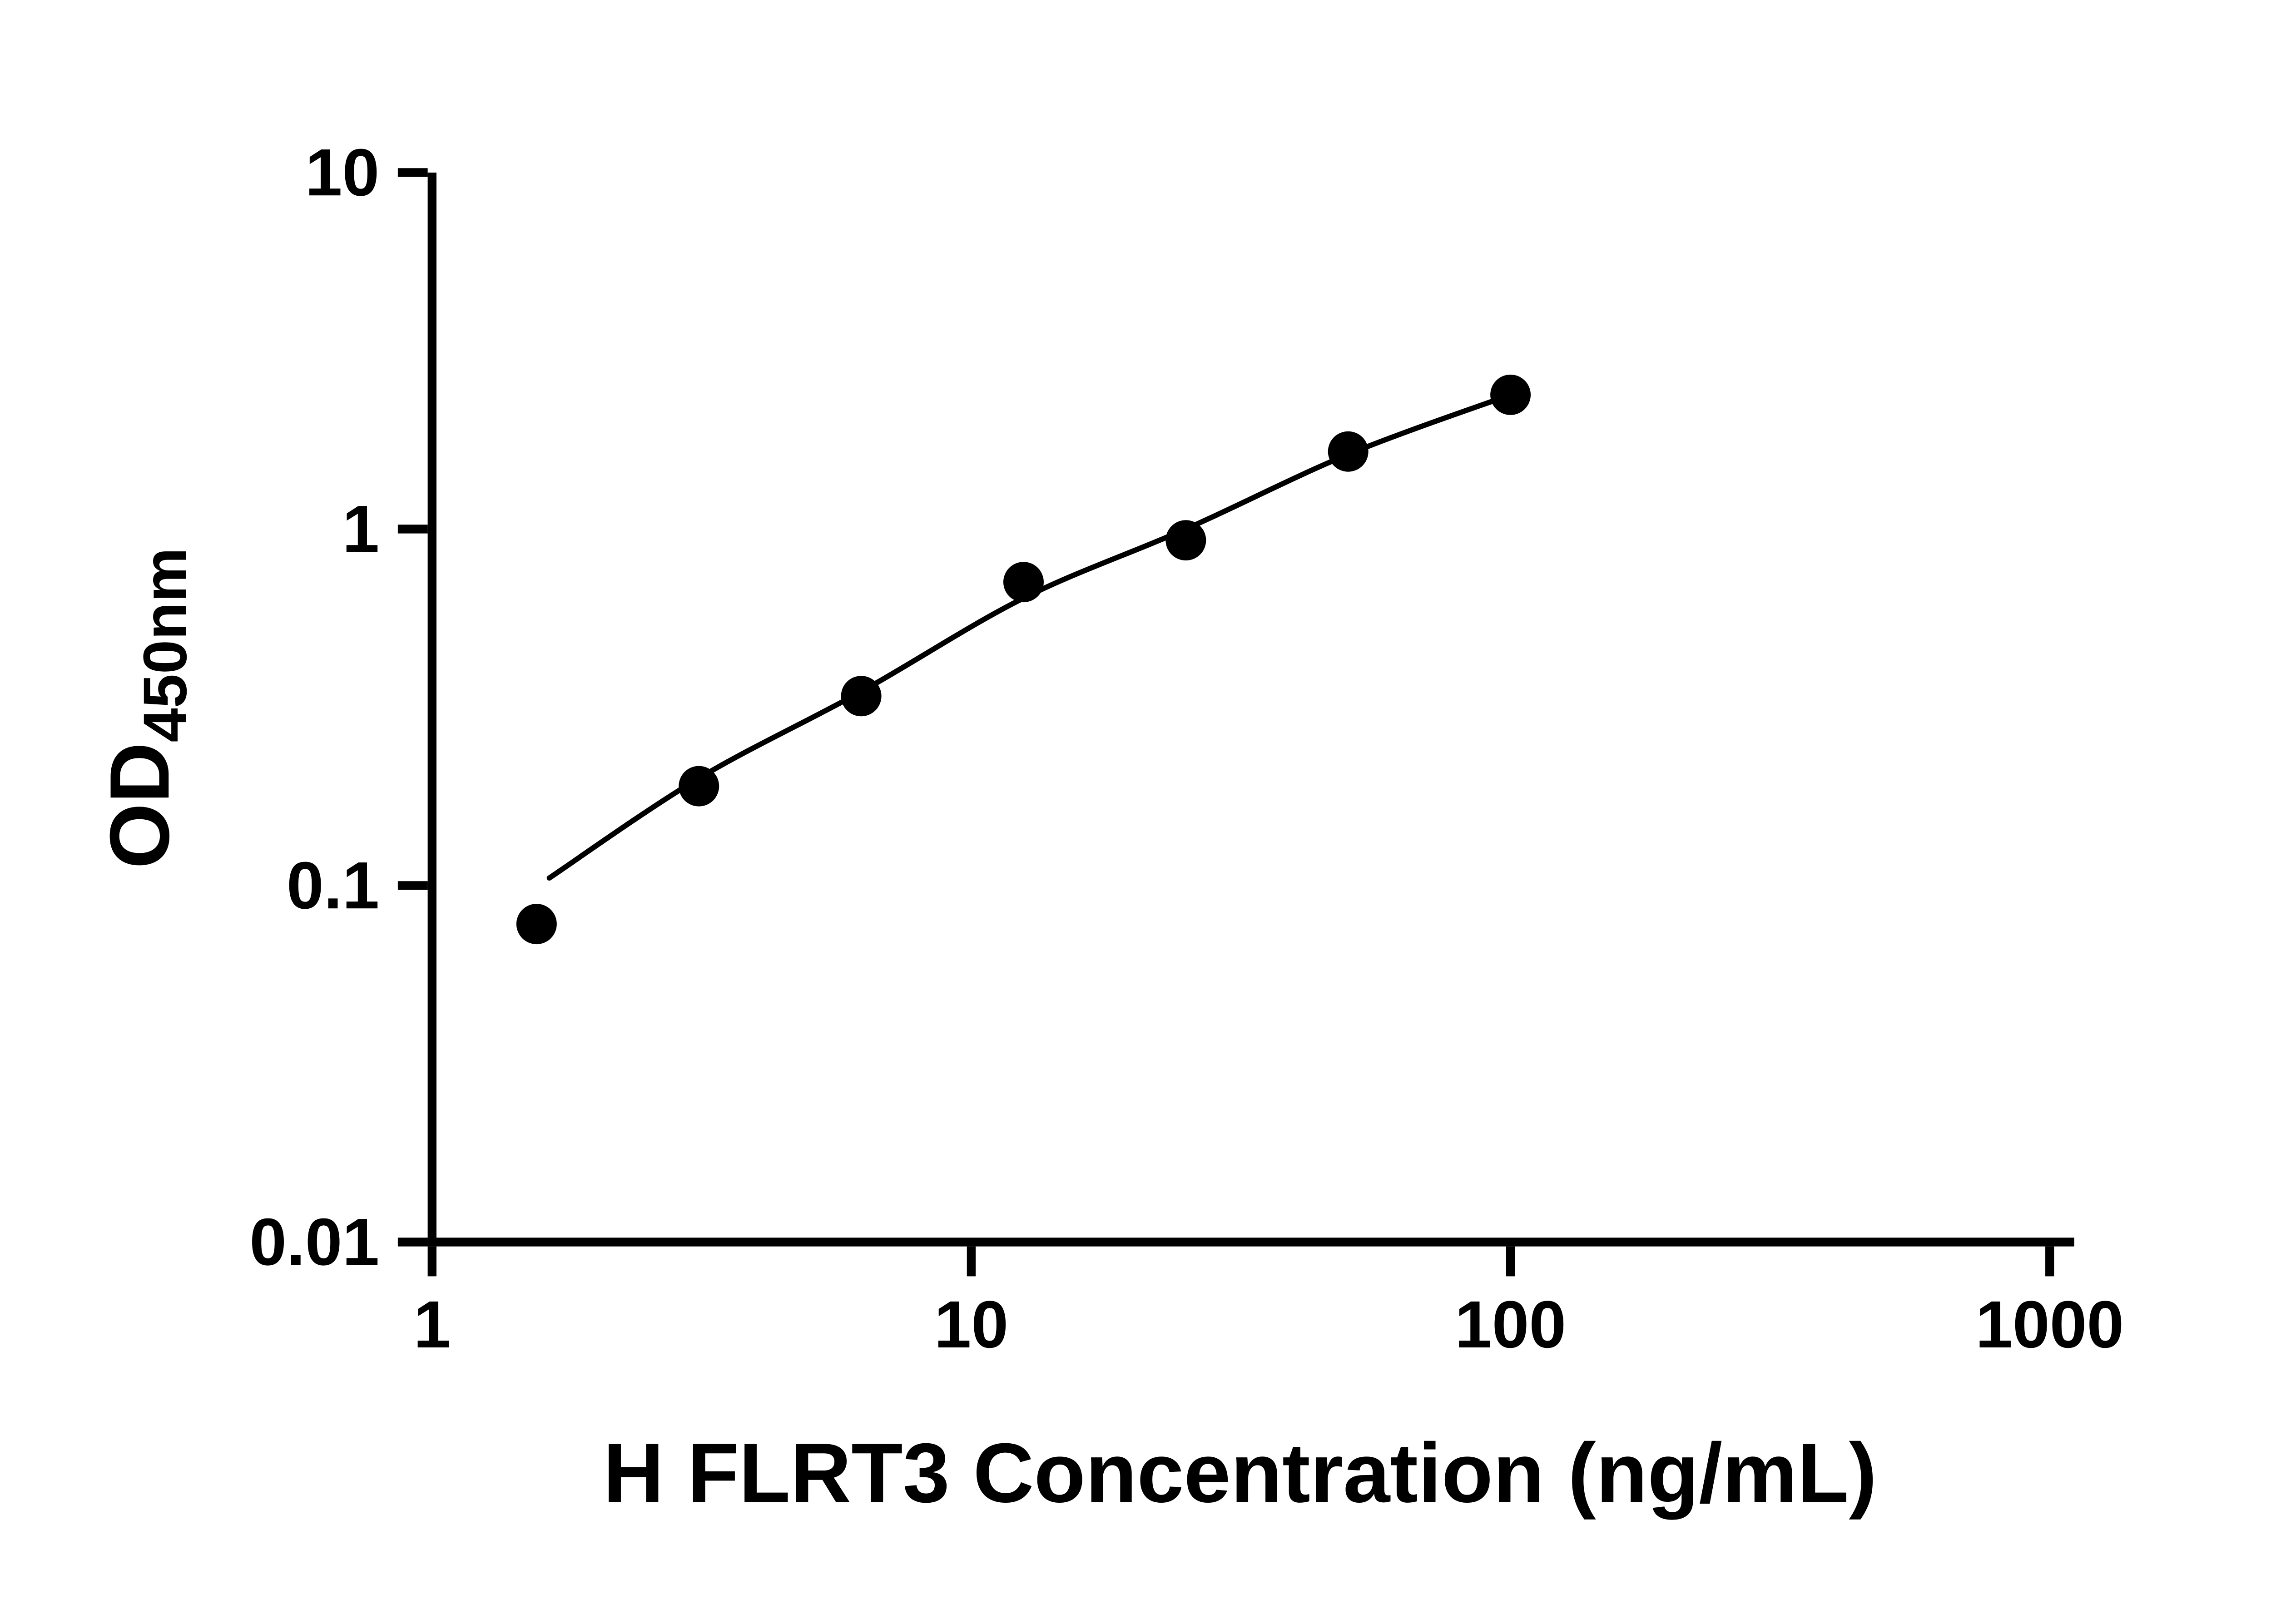 Image resolution: width=2271 pixels, height=1624 pixels. Describe the element at coordinates (333, 886) in the screenshot. I see `y-tick-label: 0.1` at that location.